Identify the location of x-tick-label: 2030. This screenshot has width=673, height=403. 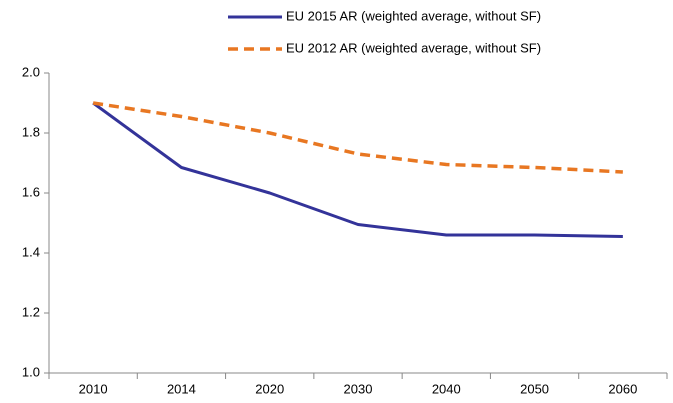
(358, 388).